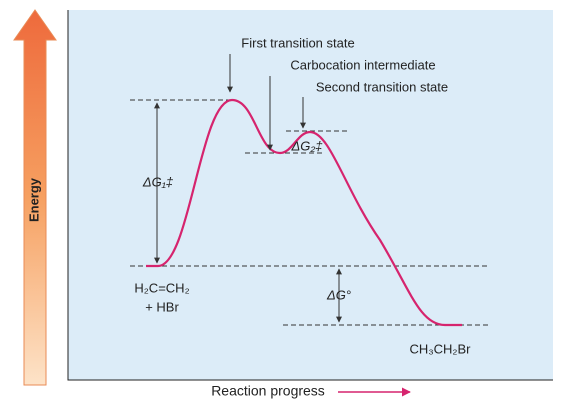 Image resolution: width=562 pixels, height=405 pixels. I want to click on x-axis-label: Reaction progress, so click(268, 391).